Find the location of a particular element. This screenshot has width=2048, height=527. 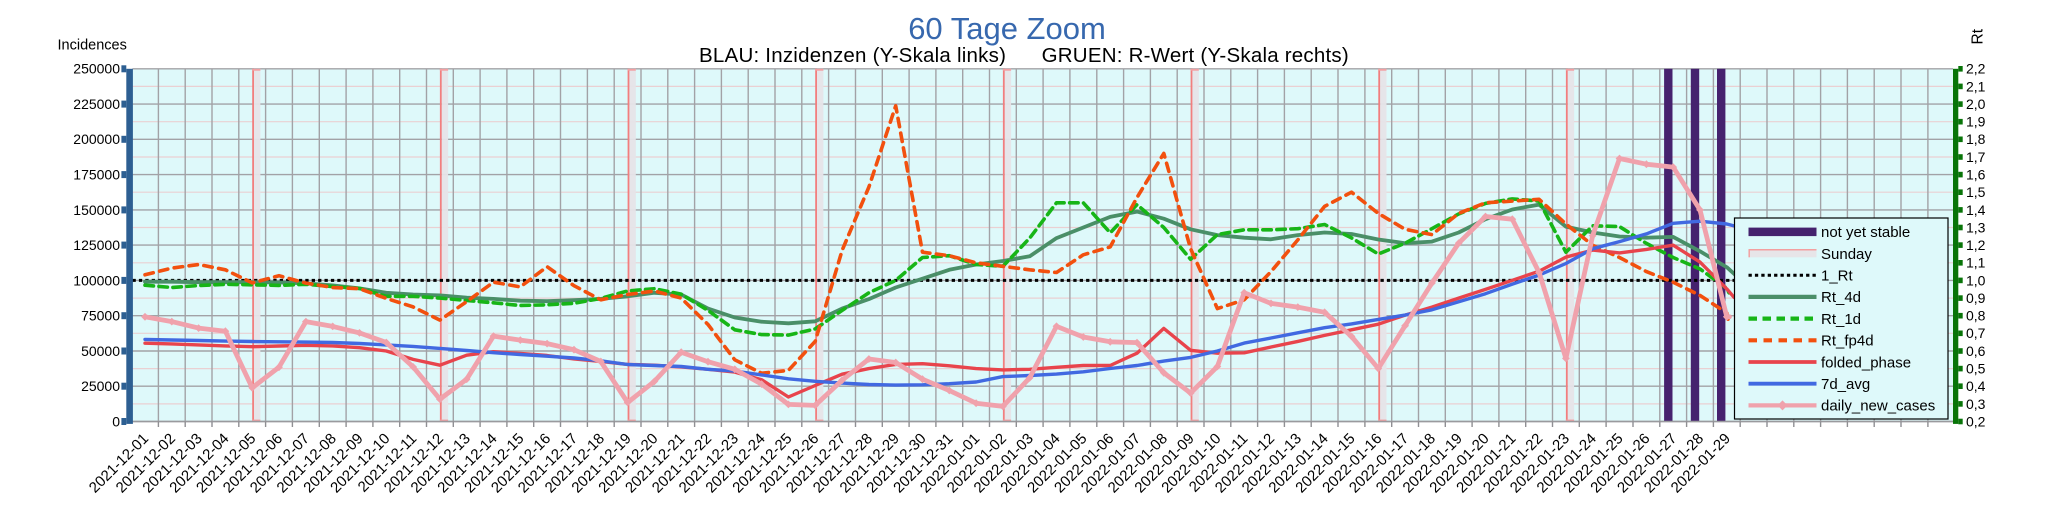

svg-text: 150000 is located at coordinates (96, 210).